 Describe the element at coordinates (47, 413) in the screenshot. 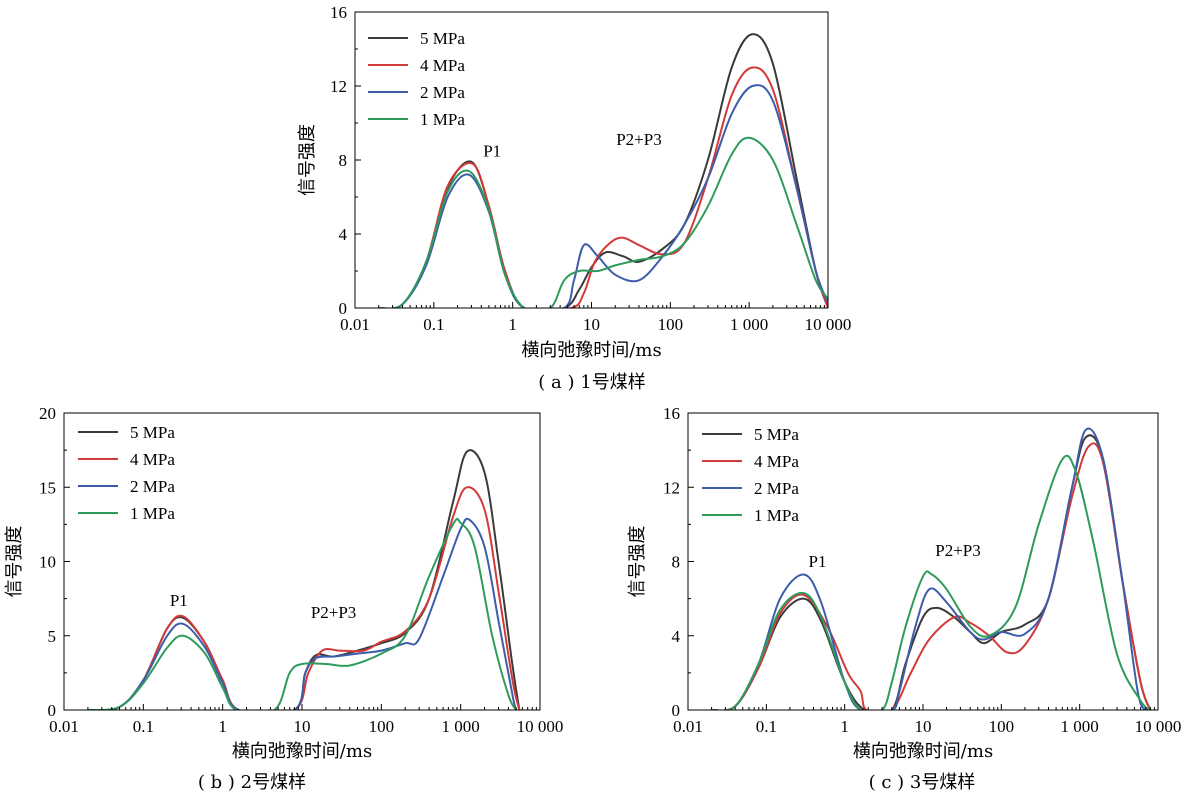

I see `y-tick-label: 20` at that location.